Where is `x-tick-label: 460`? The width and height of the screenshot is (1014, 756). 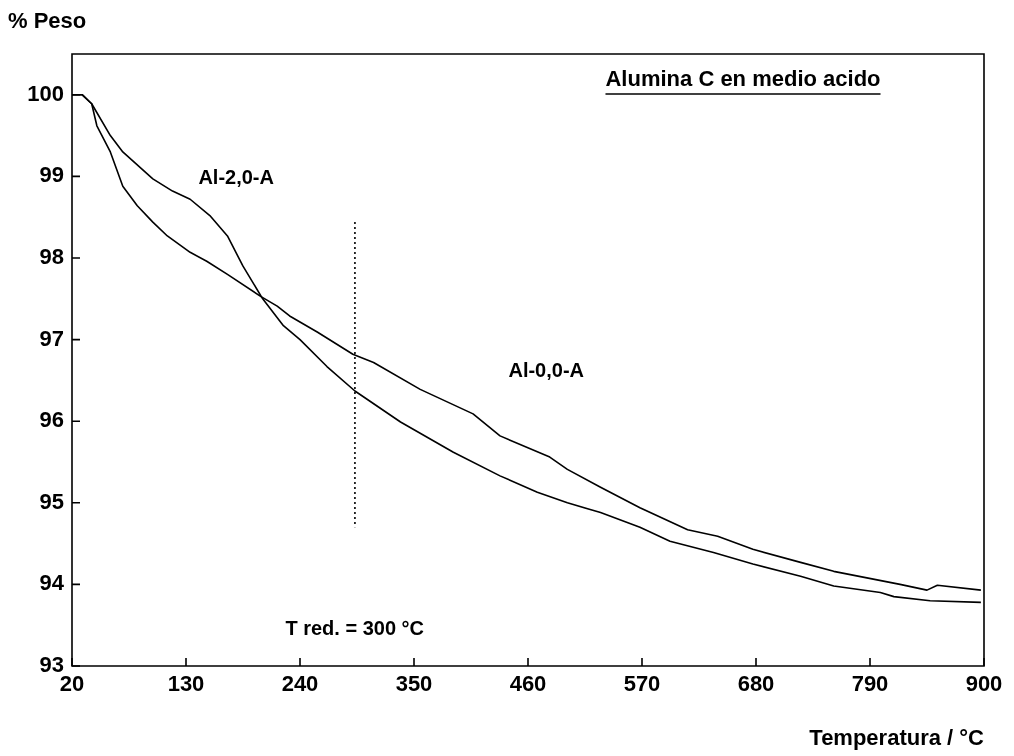 x-tick-label: 460 is located at coordinates (528, 684).